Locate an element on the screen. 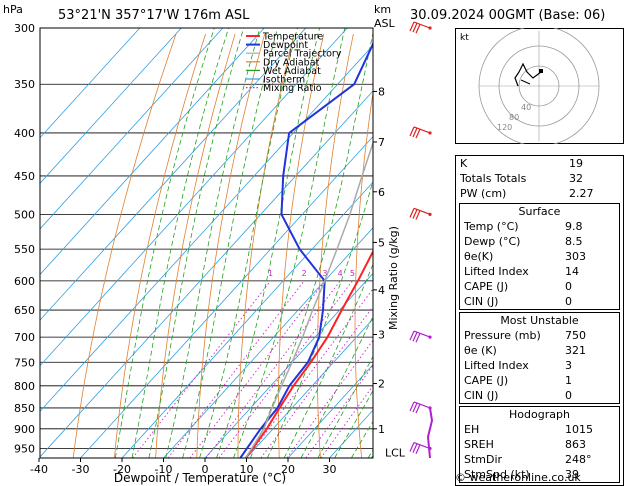 The height and width of the screenshot is (486, 629). unstable-value: 3 is located at coordinates (568, 365).